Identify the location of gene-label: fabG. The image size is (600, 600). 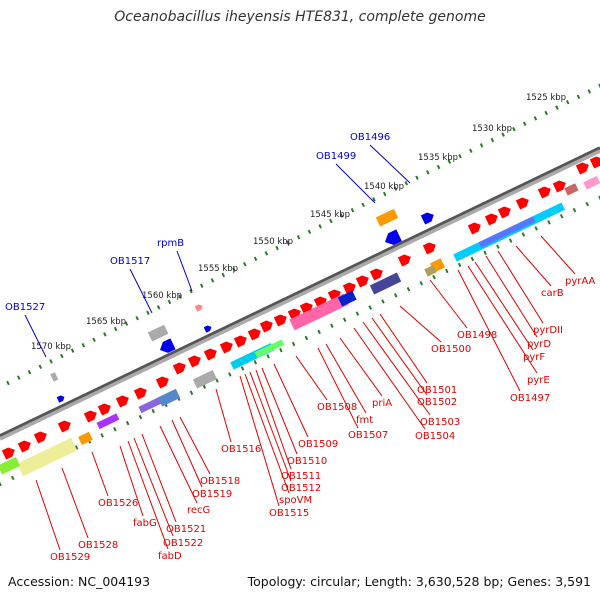
(145, 523).